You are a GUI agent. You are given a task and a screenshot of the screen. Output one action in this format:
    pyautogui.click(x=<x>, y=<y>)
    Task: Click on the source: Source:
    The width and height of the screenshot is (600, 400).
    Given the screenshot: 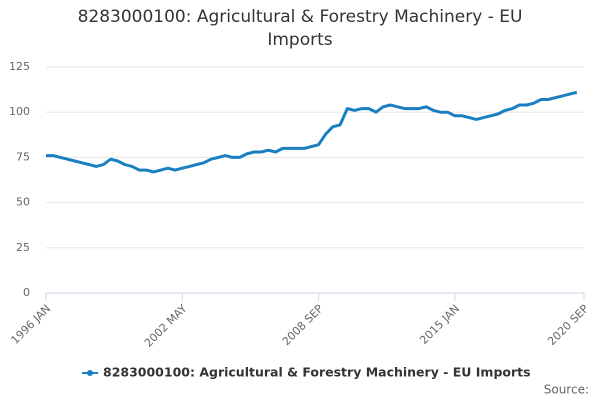 What is the action you would take?
    pyautogui.click(x=566, y=390)
    